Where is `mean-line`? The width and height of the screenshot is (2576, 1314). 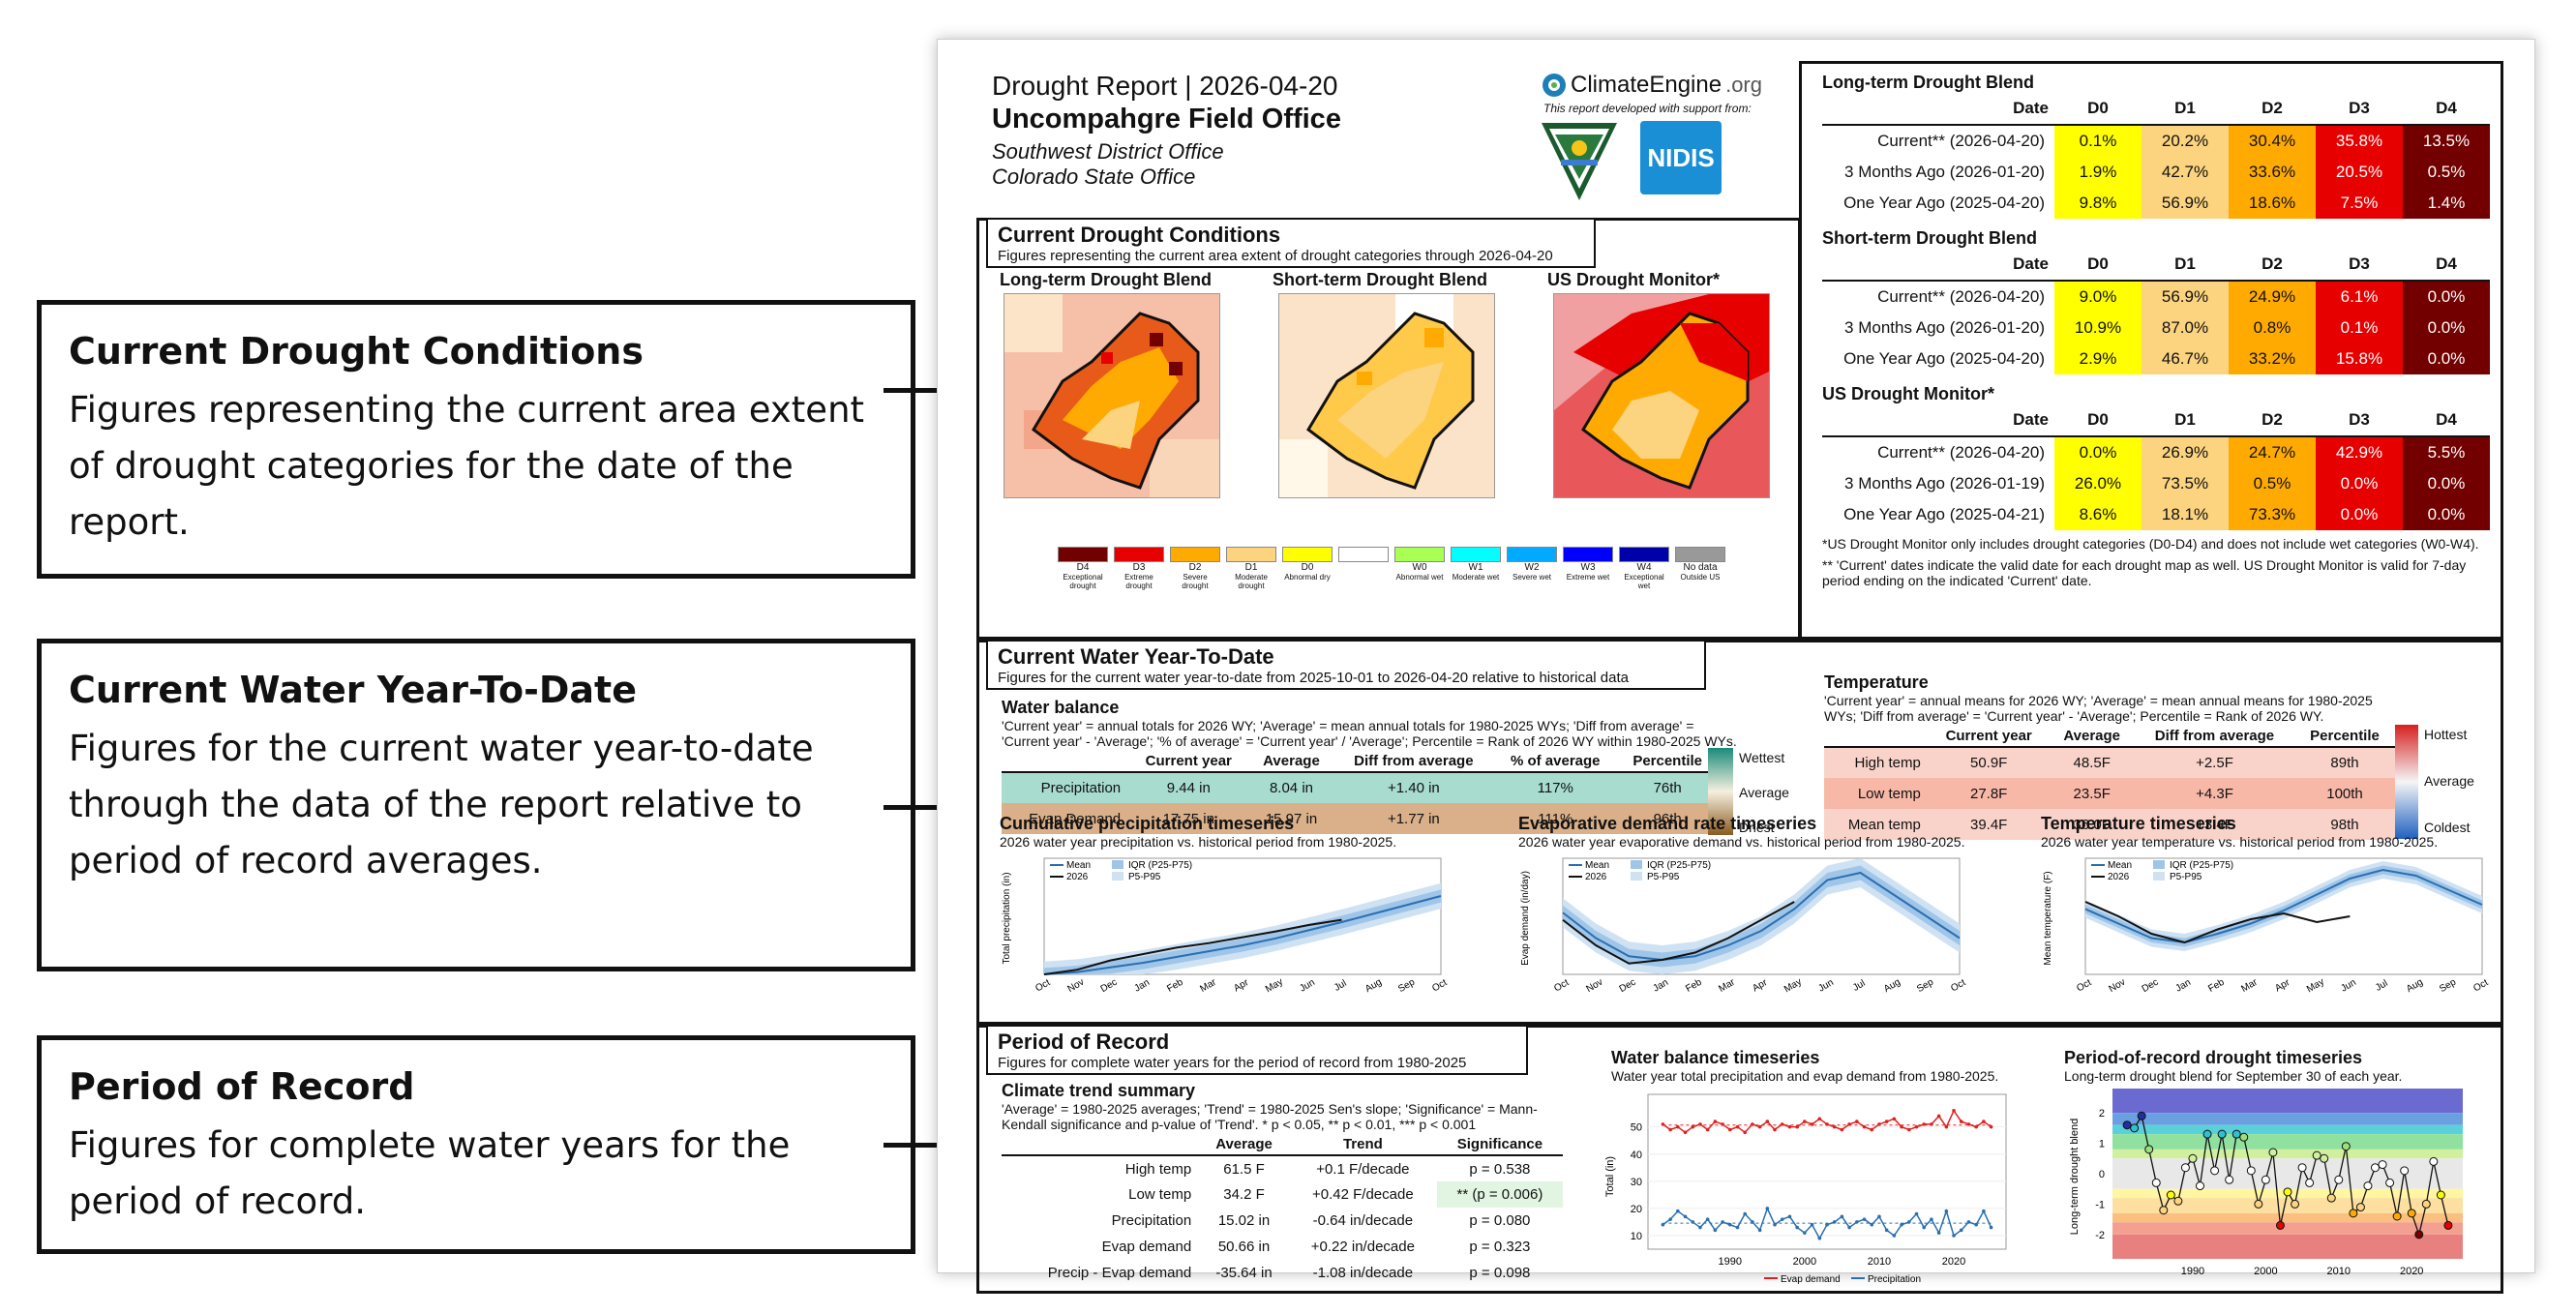
mean-line is located at coordinates (1242, 935).